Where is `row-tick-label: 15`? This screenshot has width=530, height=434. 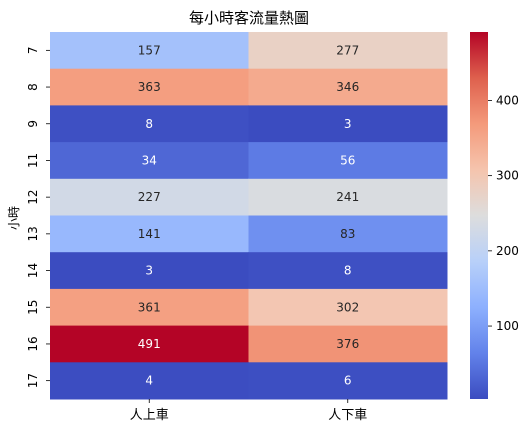
row-tick-label: 15 is located at coordinates (33, 307).